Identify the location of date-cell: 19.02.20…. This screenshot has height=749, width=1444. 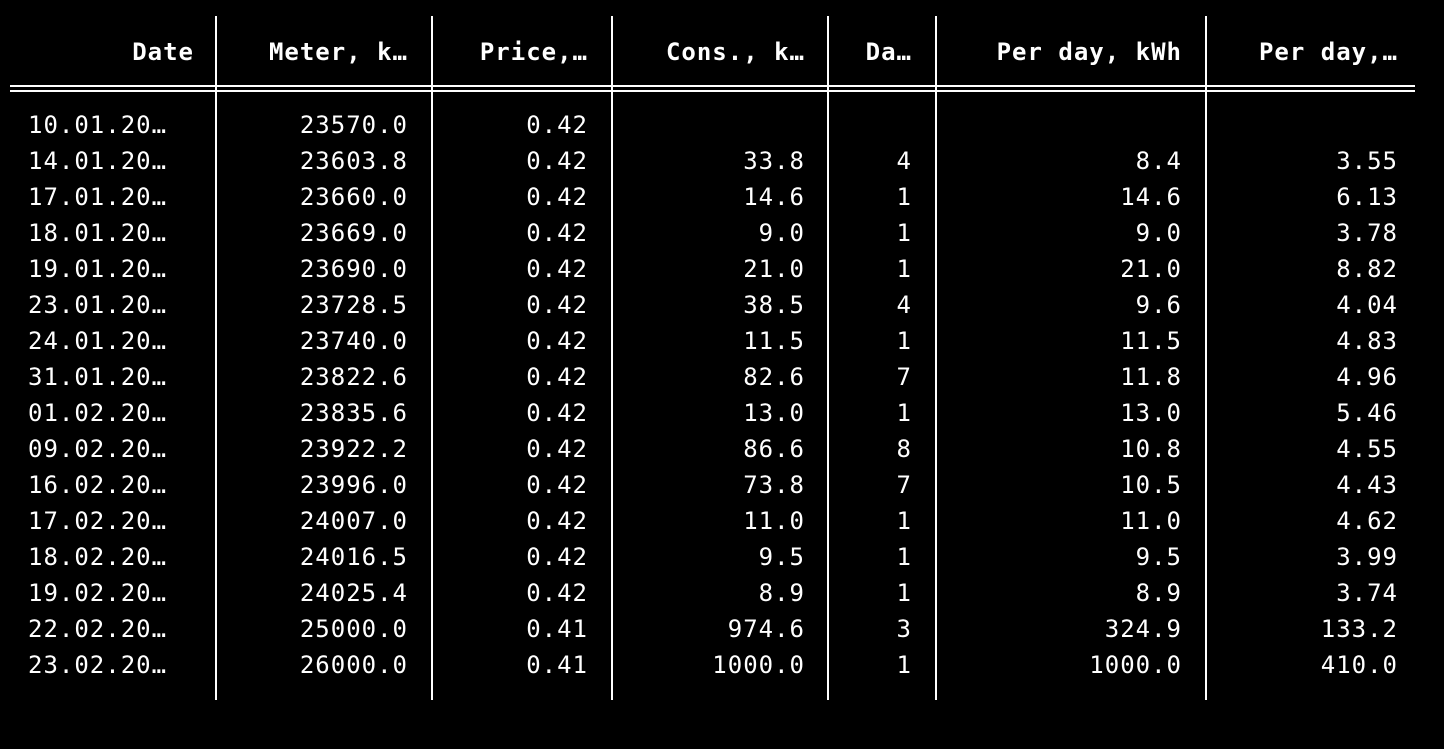
(98, 593).